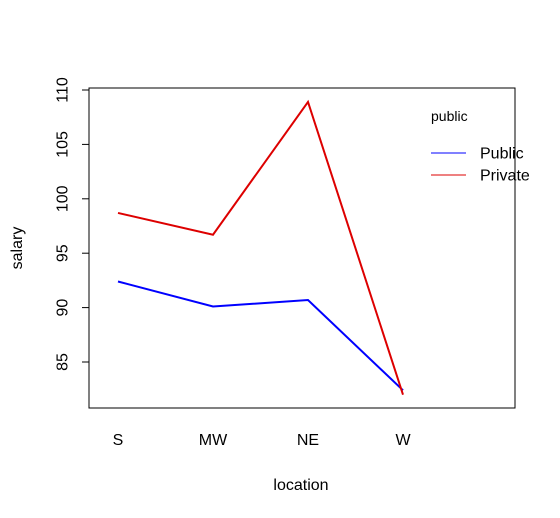  Describe the element at coordinates (213, 440) in the screenshot. I see `x-tick-label: MW` at that location.